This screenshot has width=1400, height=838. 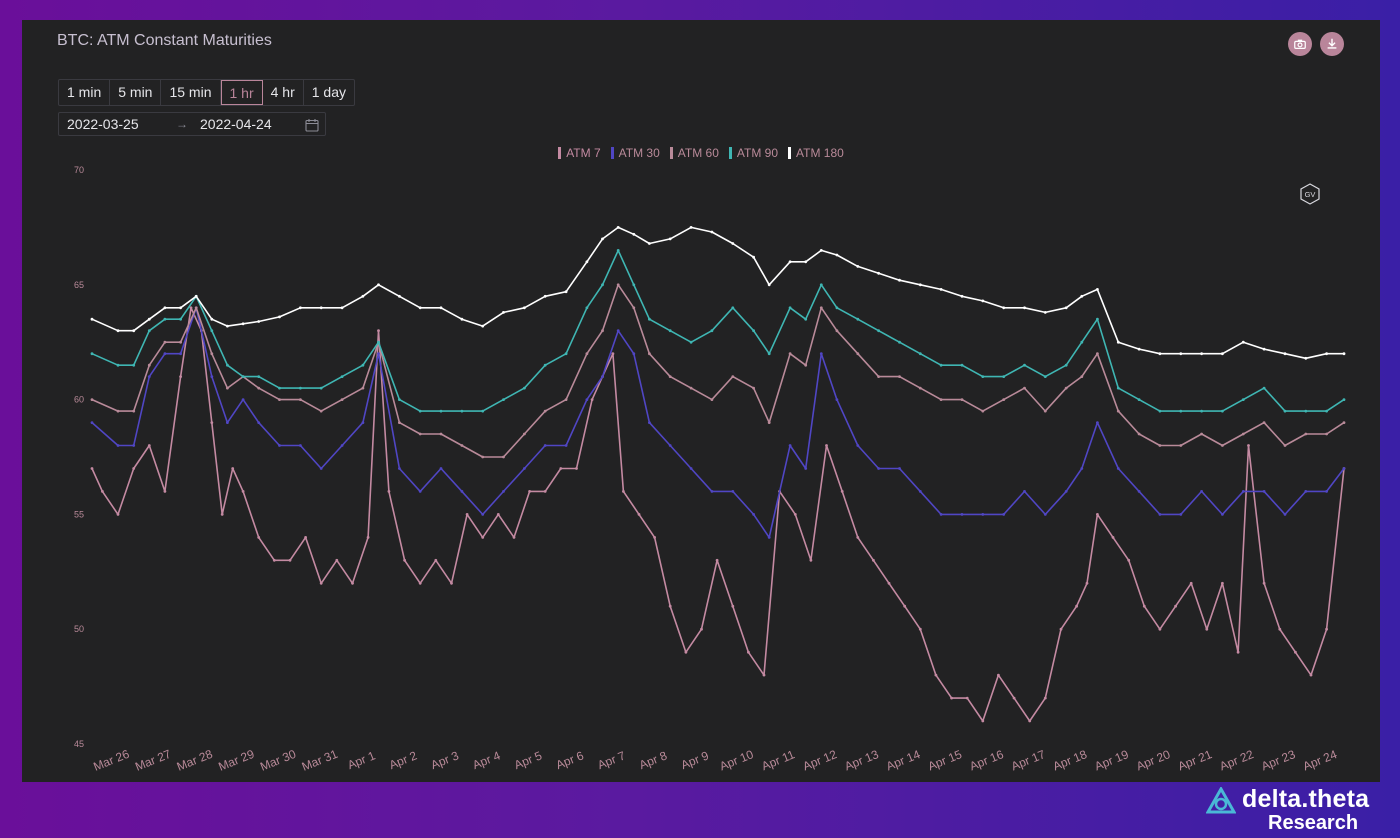 What do you see at coordinates (639, 153) in the screenshot?
I see `legend-label: ATM 30` at bounding box center [639, 153].